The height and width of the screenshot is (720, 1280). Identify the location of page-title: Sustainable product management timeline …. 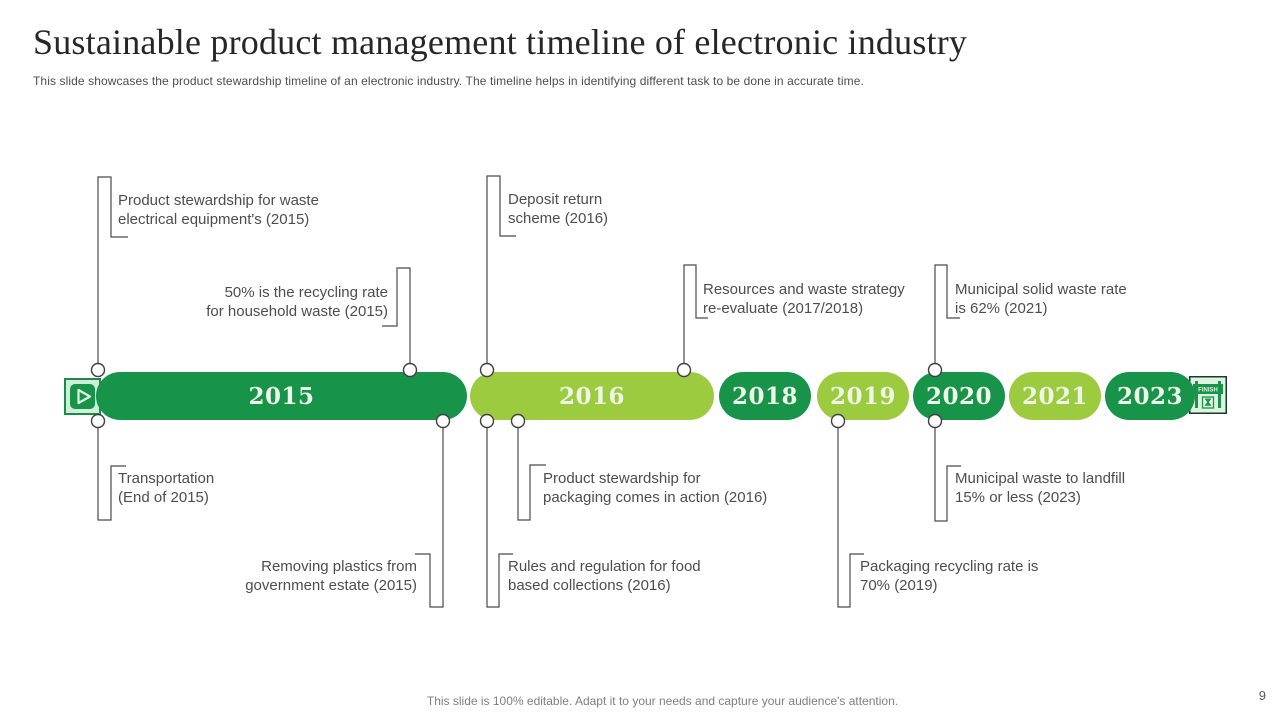
(500, 42).